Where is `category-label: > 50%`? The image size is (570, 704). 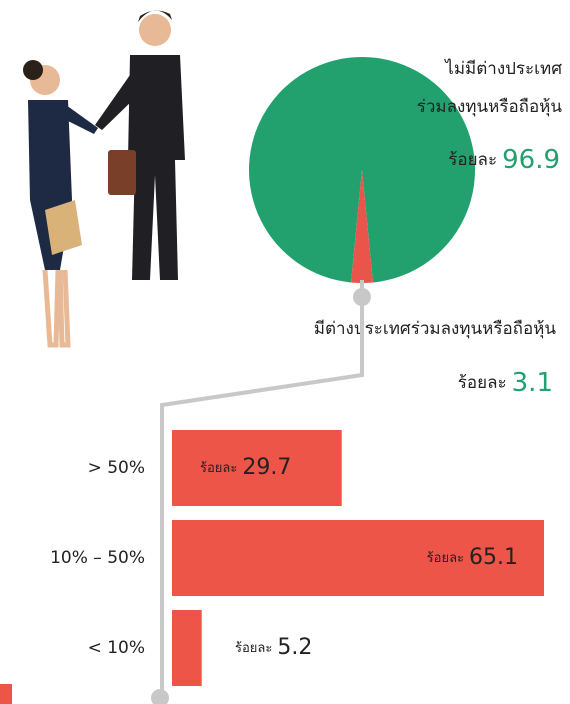
category-label: > 50% is located at coordinates (116, 468).